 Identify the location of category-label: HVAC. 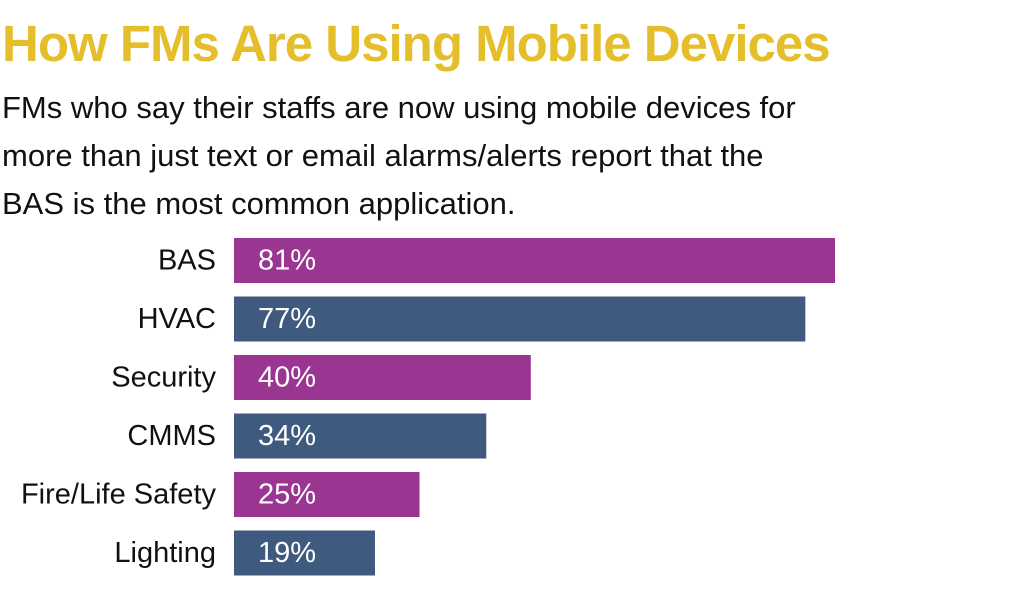
(177, 319).